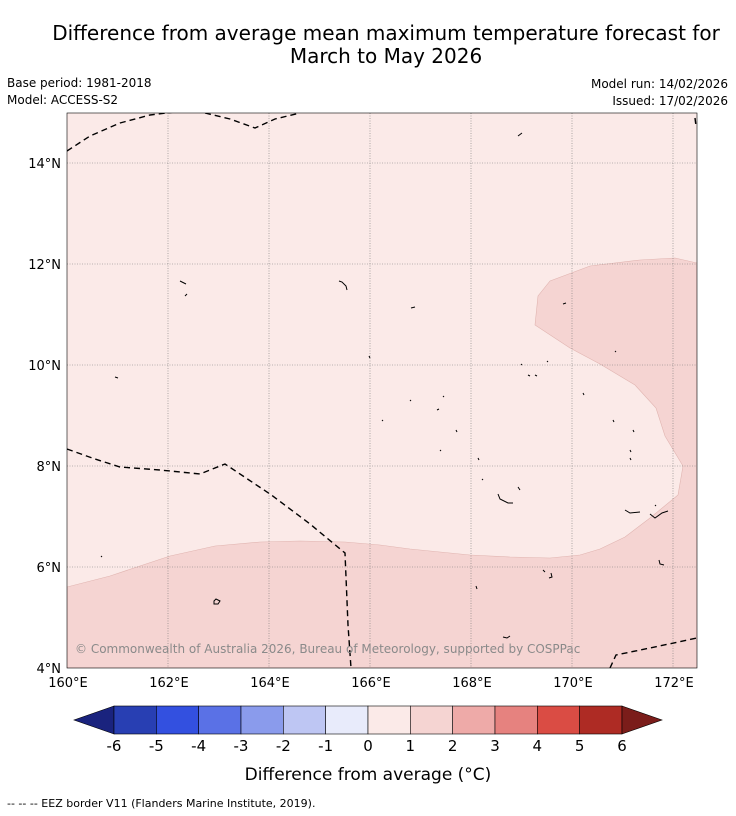 The height and width of the screenshot is (816, 736). What do you see at coordinates (49, 467) in the screenshot?
I see `lat-label-8n: 8°N` at bounding box center [49, 467].